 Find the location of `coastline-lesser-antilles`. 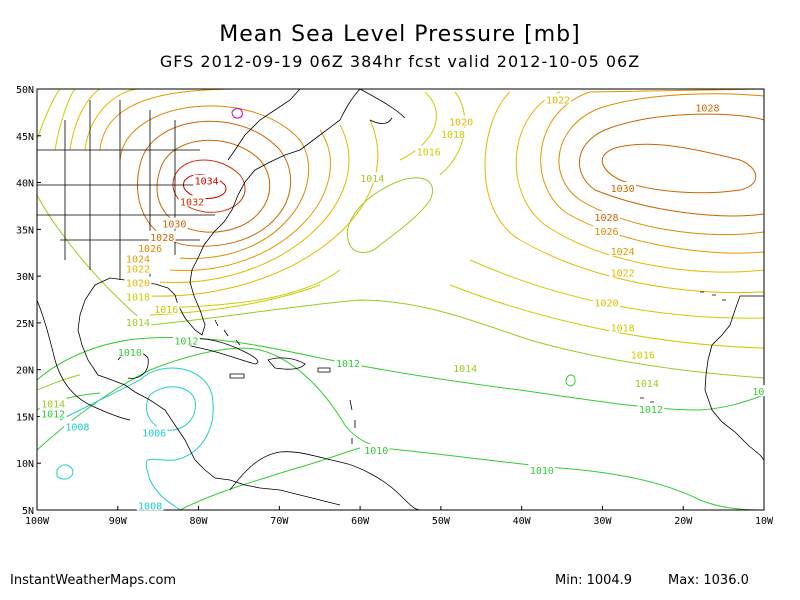

coastline-lesser-antilles is located at coordinates (352, 421).